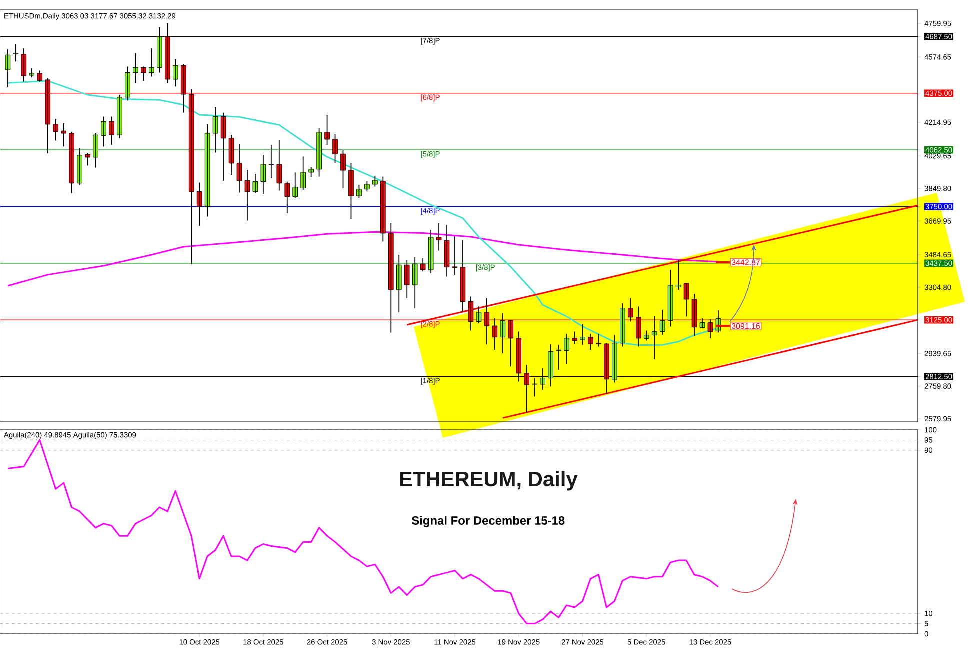 This screenshot has width=976, height=650. I want to click on text: Signal For December 15-18, so click(488, 522).